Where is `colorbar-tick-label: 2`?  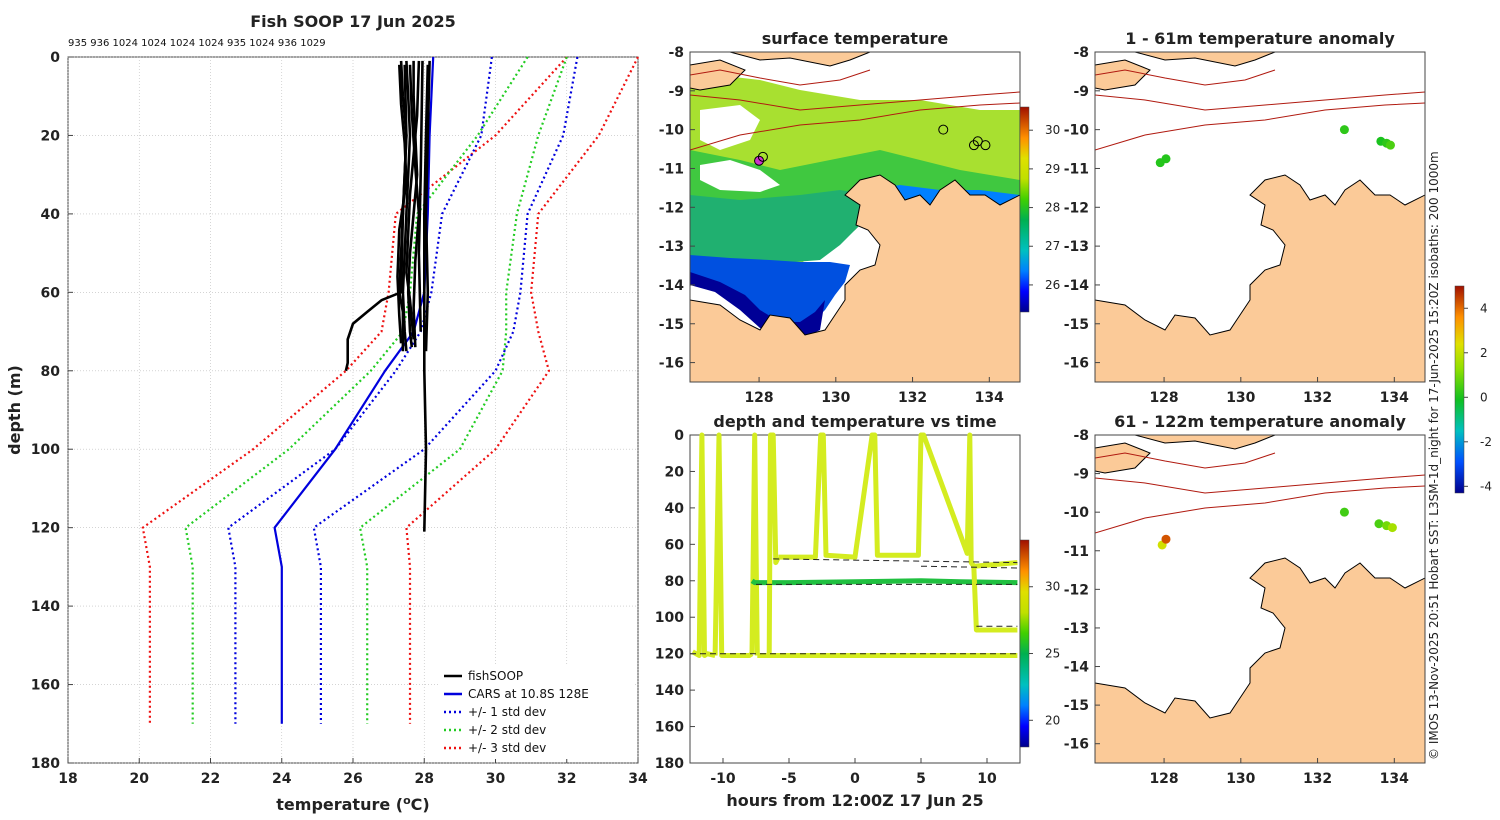
colorbar-tick-label: 2 is located at coordinates (1484, 353).